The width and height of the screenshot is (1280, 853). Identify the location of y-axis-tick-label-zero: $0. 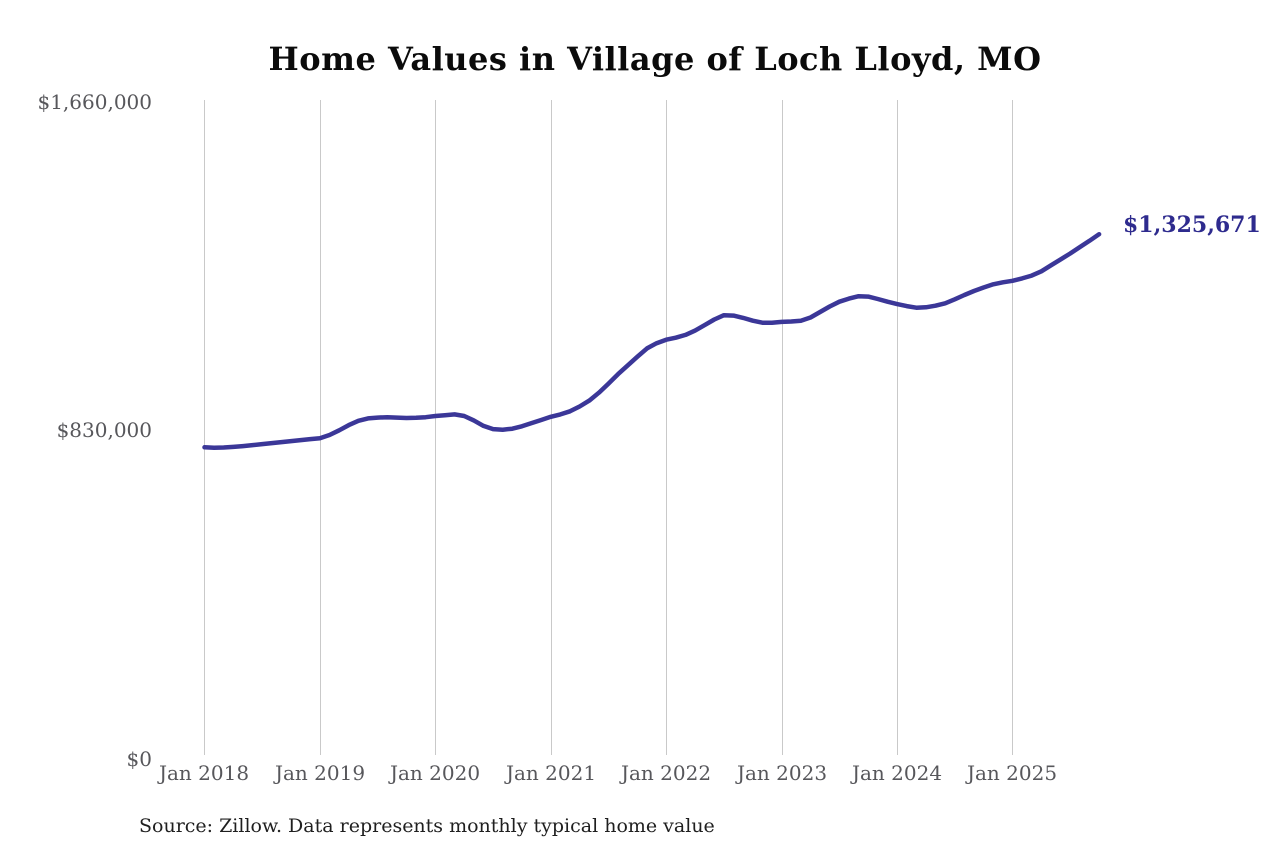
(139, 759).